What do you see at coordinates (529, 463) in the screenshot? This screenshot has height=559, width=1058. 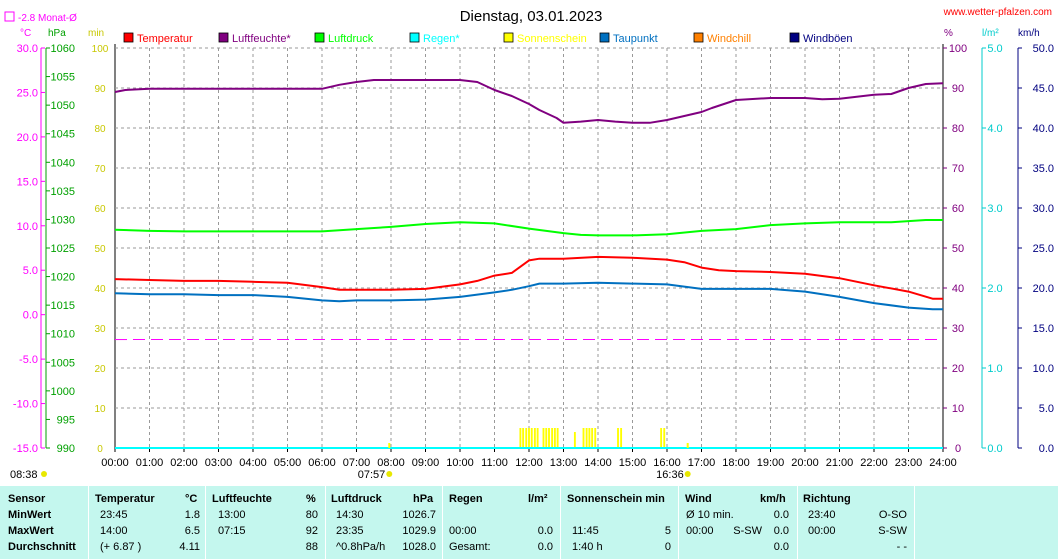 I see `x-tick-label: 12:00` at bounding box center [529, 463].